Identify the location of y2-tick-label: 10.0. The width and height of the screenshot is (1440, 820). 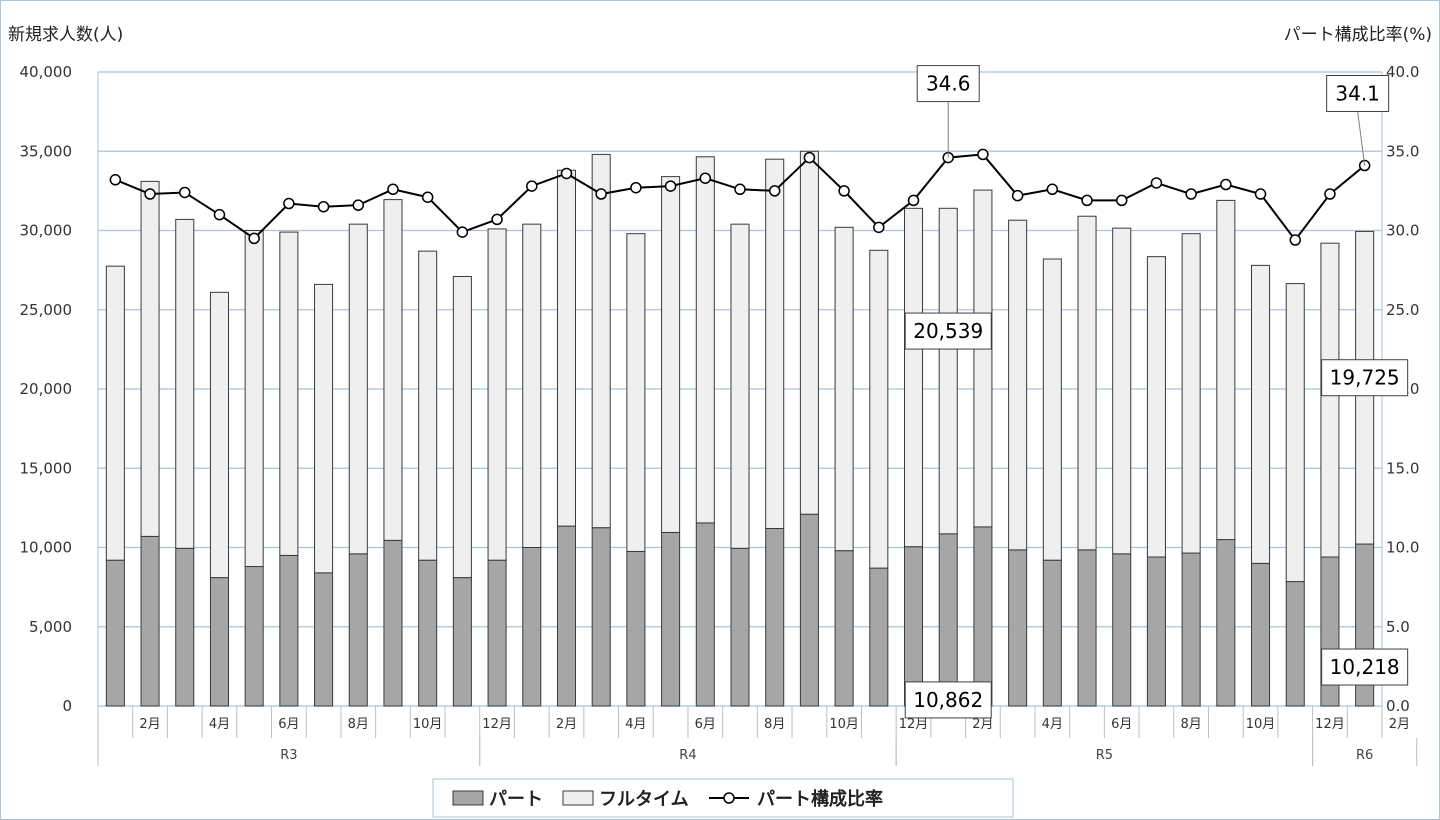
(1402, 548).